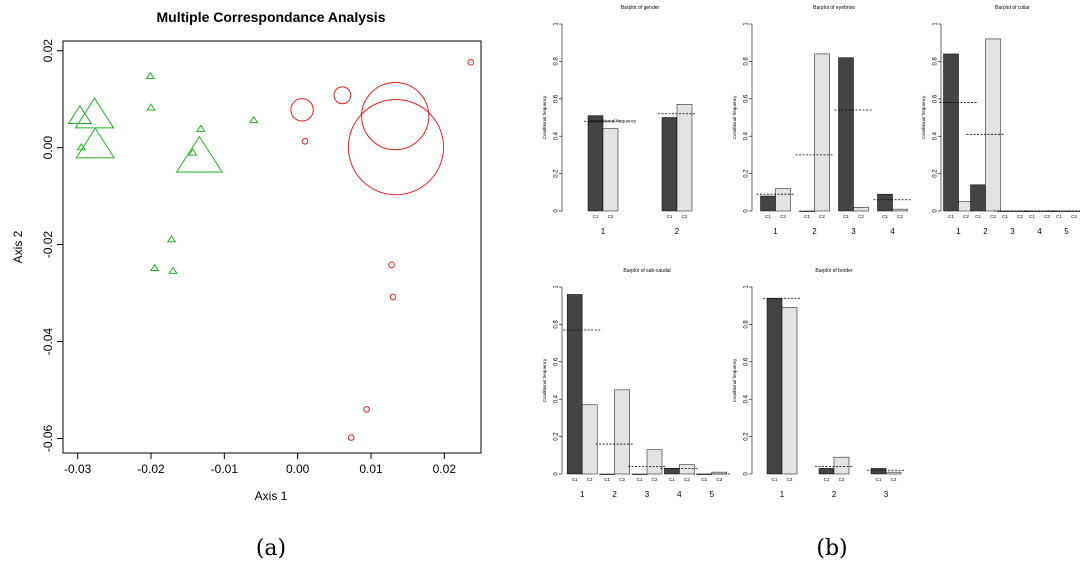 This screenshot has width=1080, height=563. I want to click on caption-a: (a), so click(271, 548).